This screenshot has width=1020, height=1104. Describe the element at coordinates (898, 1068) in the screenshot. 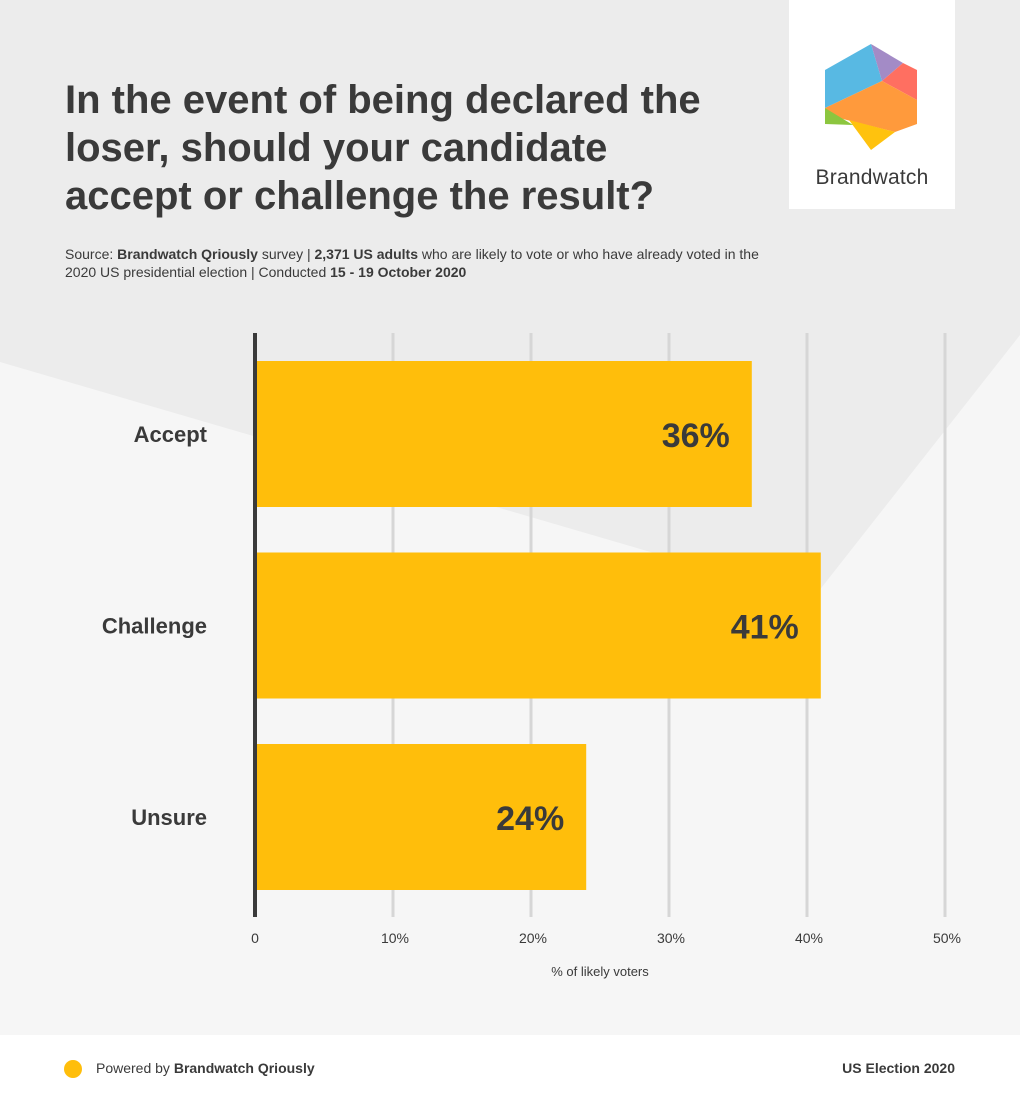

I see `footer-tag: US Election 2020` at that location.